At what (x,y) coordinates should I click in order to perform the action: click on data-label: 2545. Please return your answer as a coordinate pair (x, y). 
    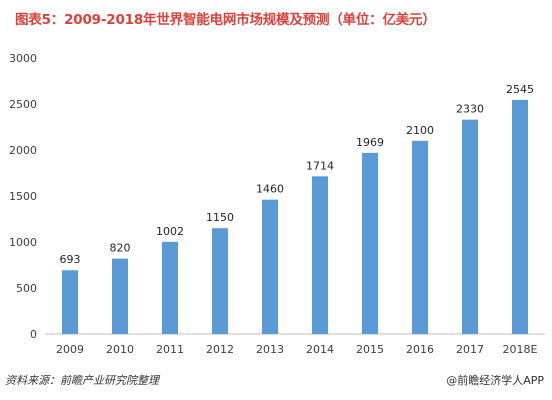
    Looking at the image, I should click on (520, 89).